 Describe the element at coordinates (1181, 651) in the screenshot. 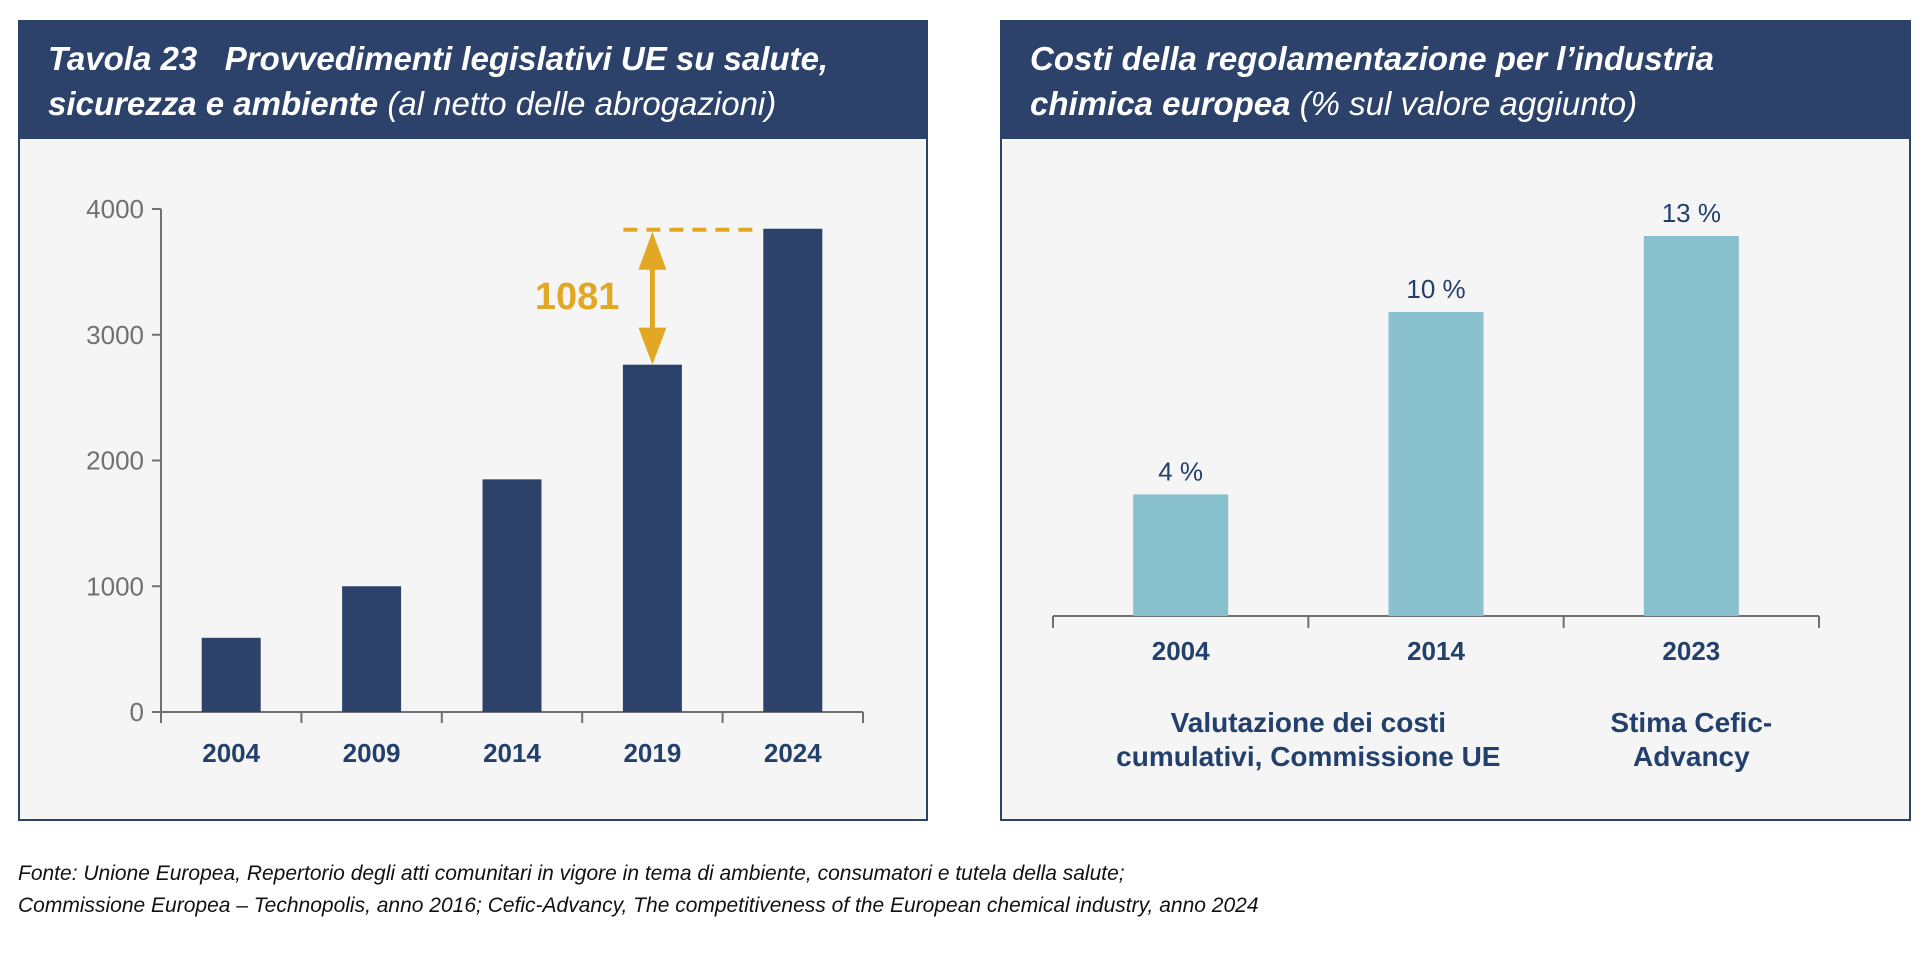

I see `right-x-label: 2004` at that location.